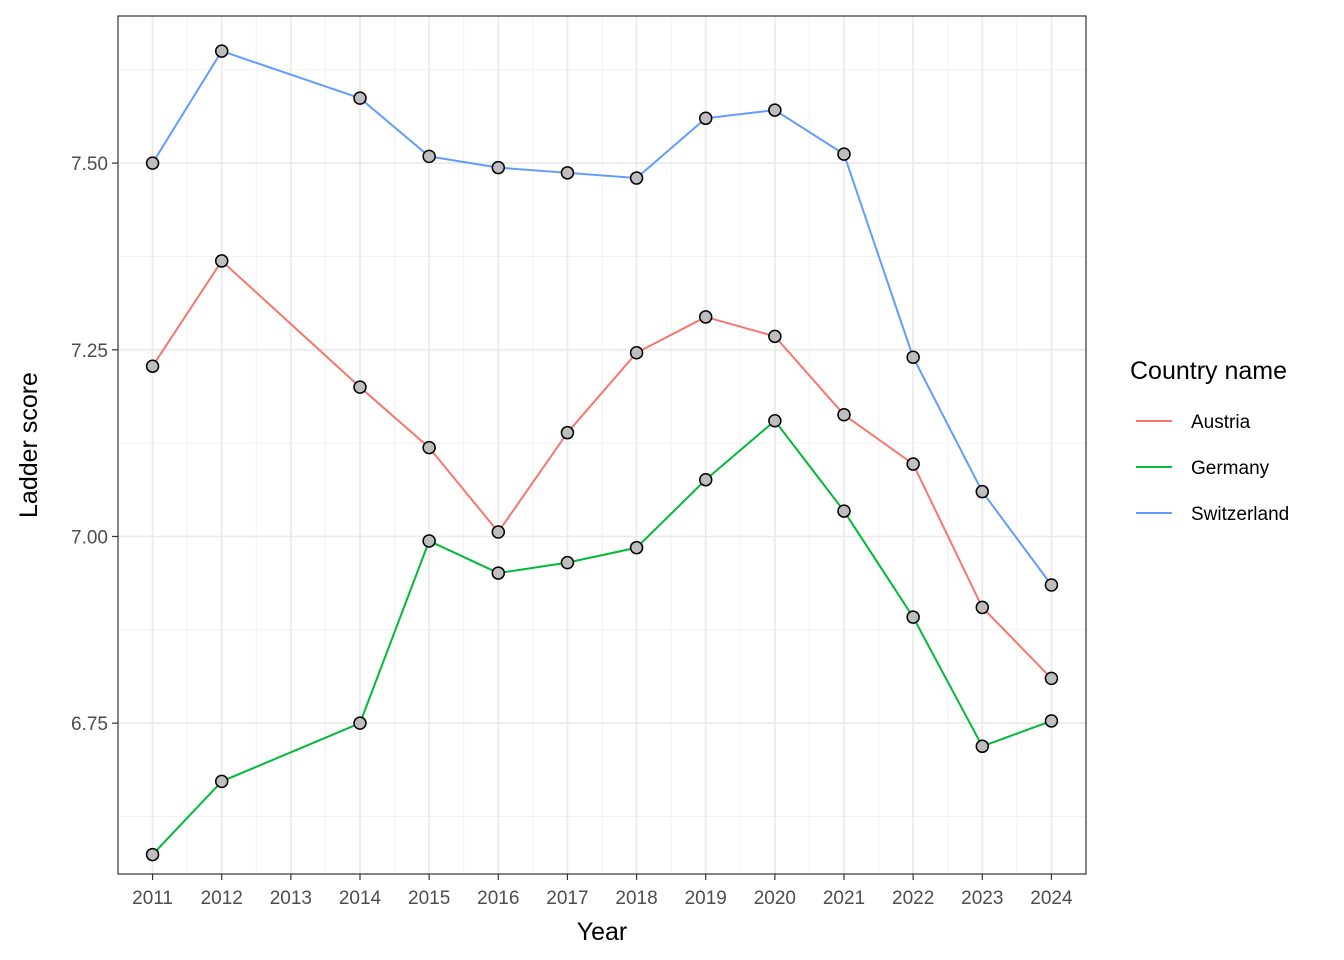  I want to click on switzerland-legend-label: Switzerland, so click(1240, 514).